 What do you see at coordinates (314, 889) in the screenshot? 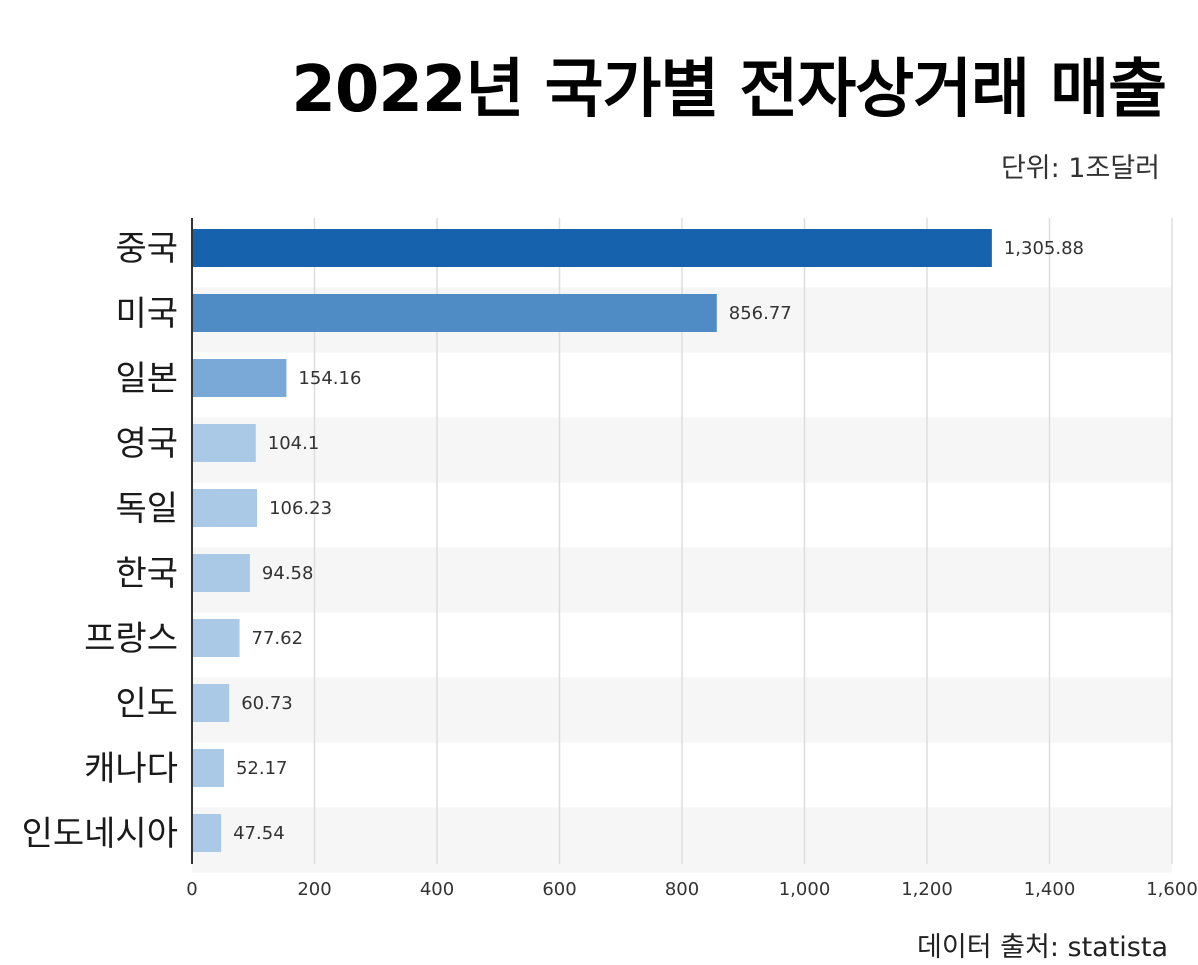
I see `x-tick-label: 200` at bounding box center [314, 889].